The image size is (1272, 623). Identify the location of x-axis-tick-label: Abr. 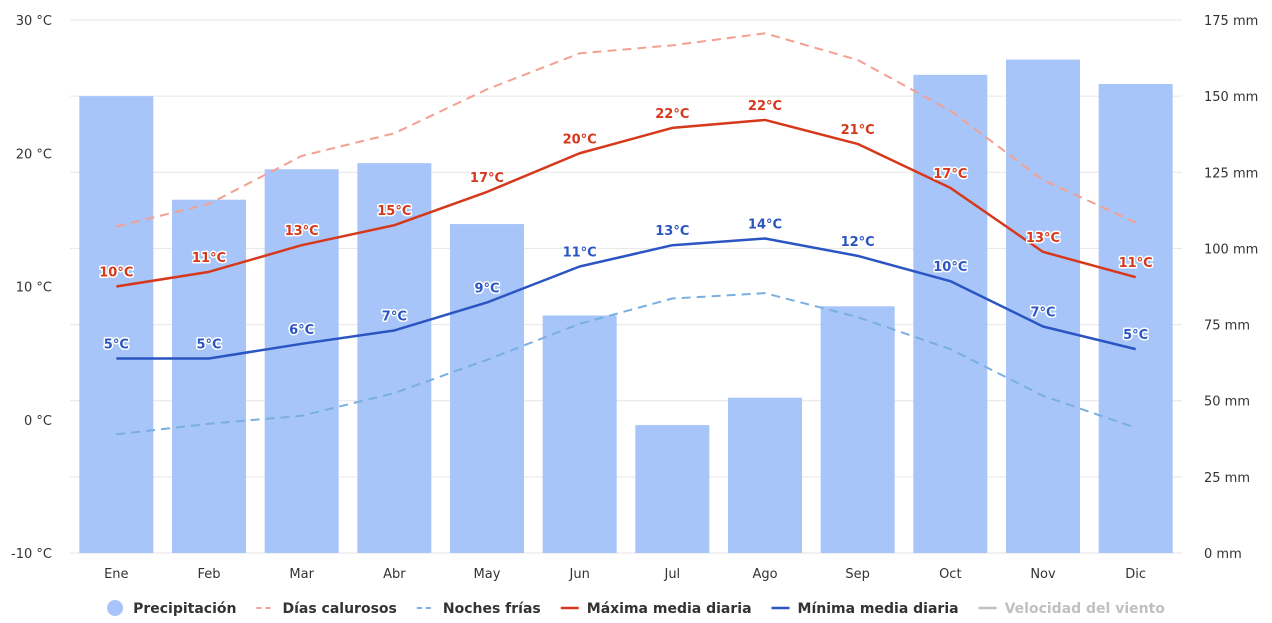
(394, 574).